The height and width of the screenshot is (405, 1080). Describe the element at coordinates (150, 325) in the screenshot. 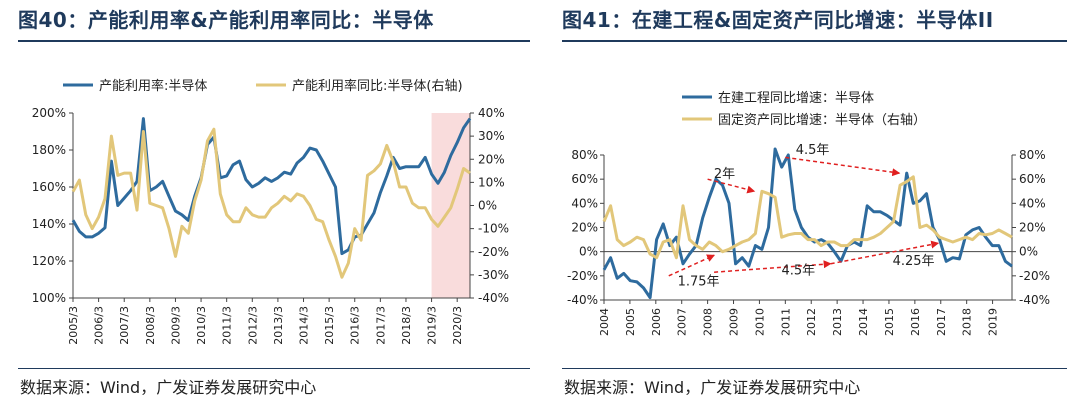

I see `x-tick-label: 2008/3` at that location.